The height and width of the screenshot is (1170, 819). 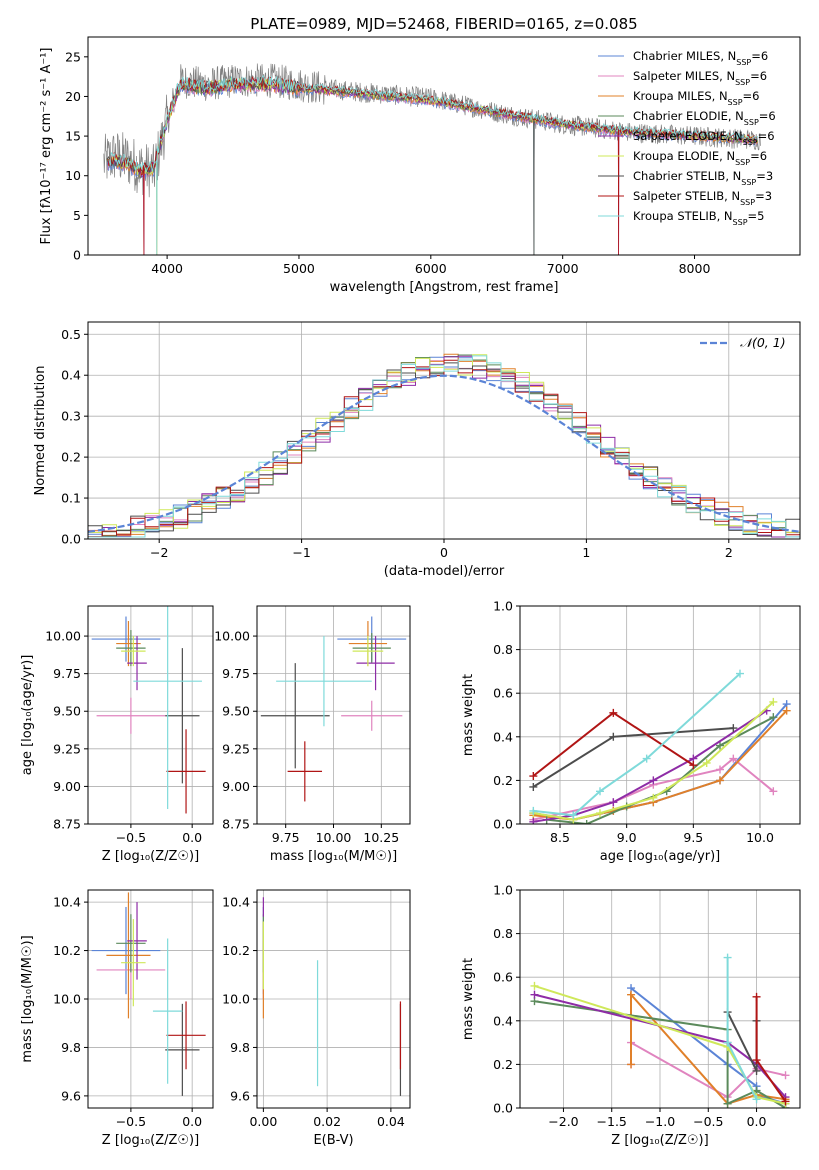 What do you see at coordinates (444, 446) in the screenshot?
I see `residual-histogram` at bounding box center [444, 446].